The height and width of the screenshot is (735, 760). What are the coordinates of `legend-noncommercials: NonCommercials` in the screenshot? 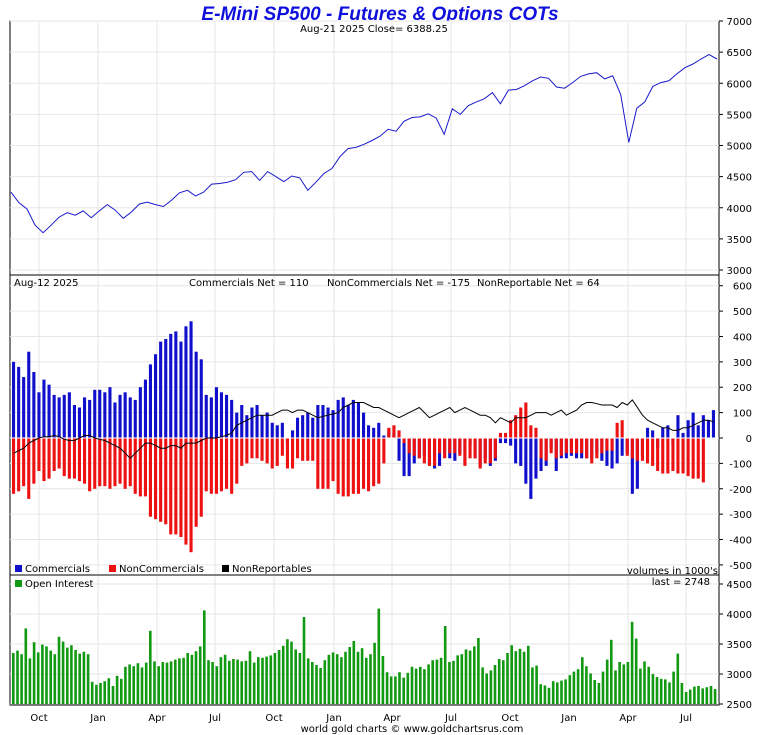 It's located at (161, 569).